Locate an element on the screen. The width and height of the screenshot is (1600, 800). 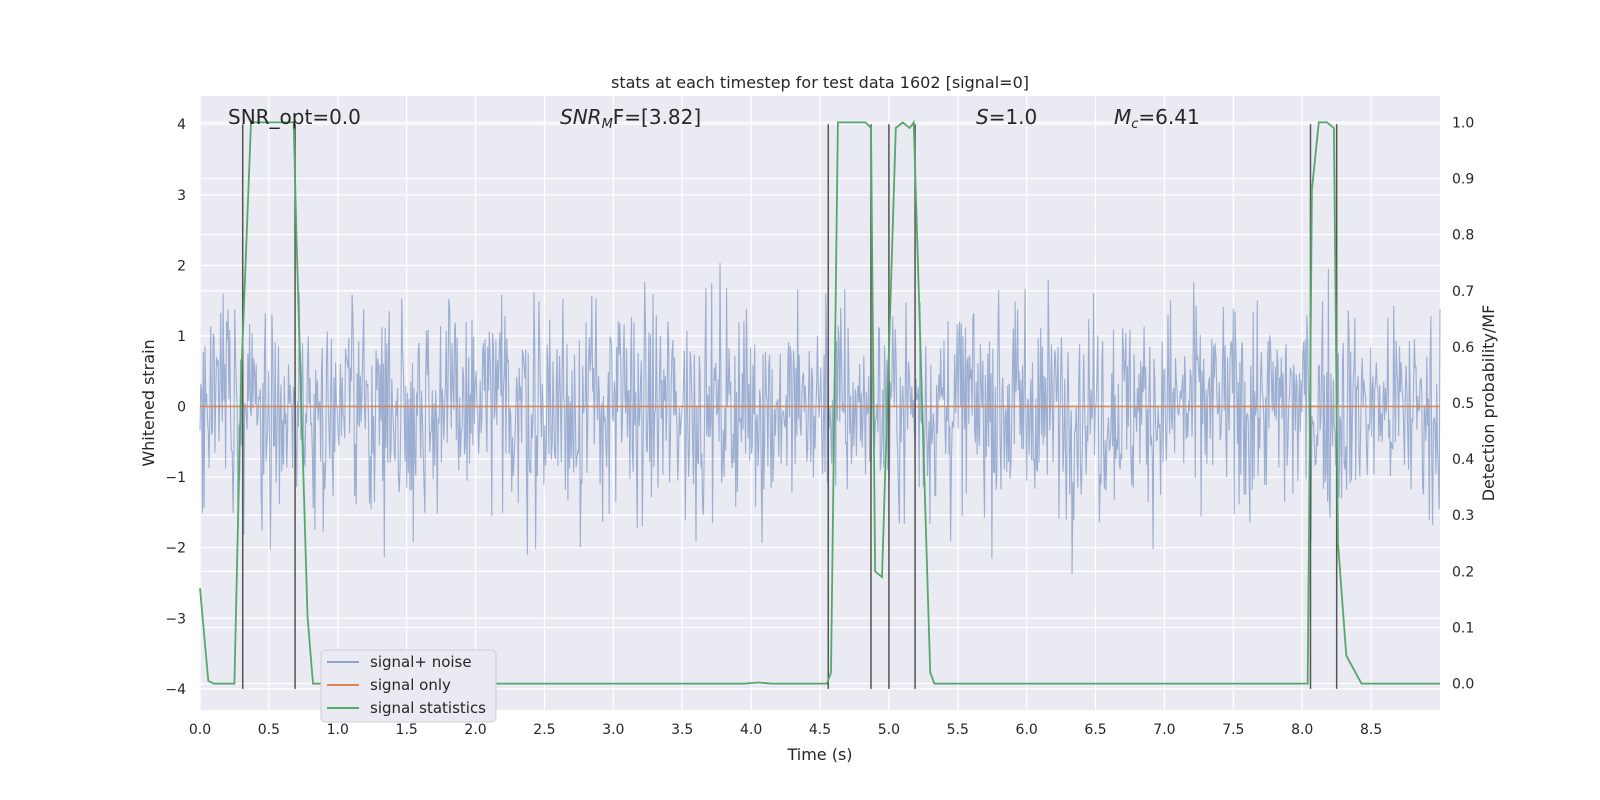
y2-tick-label: 0.8 is located at coordinates (1463, 236).